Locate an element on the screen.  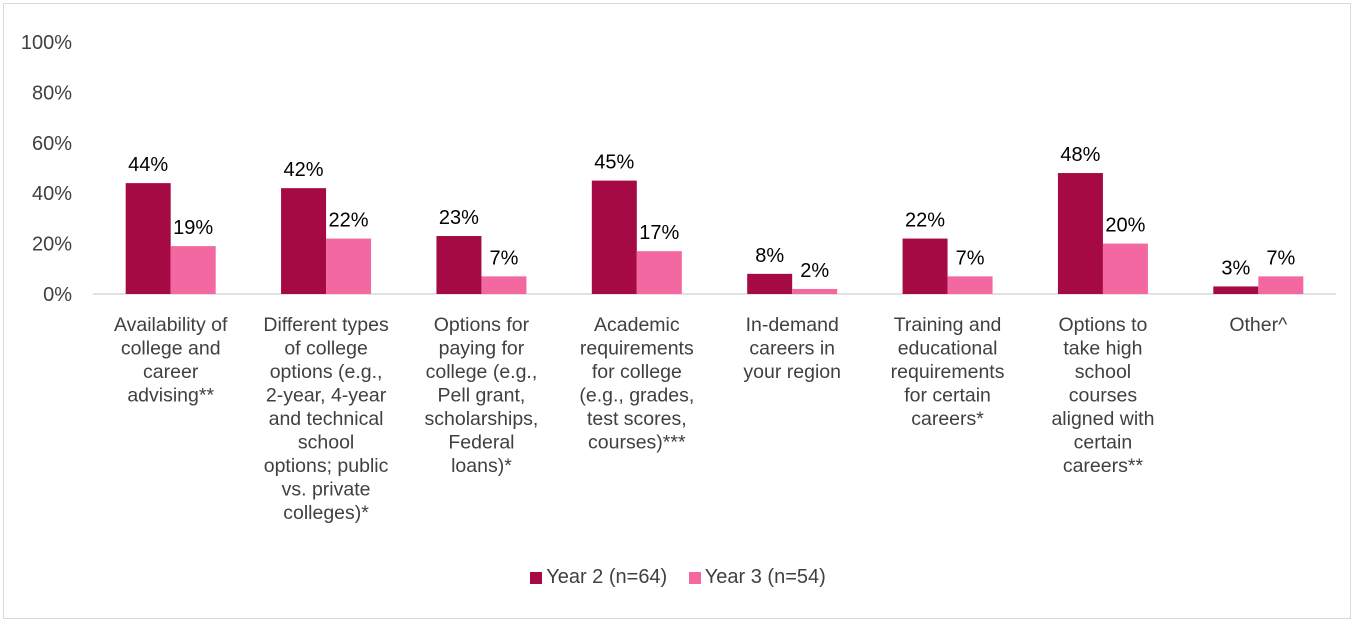
y-tick-label: 80% is located at coordinates (52, 93).